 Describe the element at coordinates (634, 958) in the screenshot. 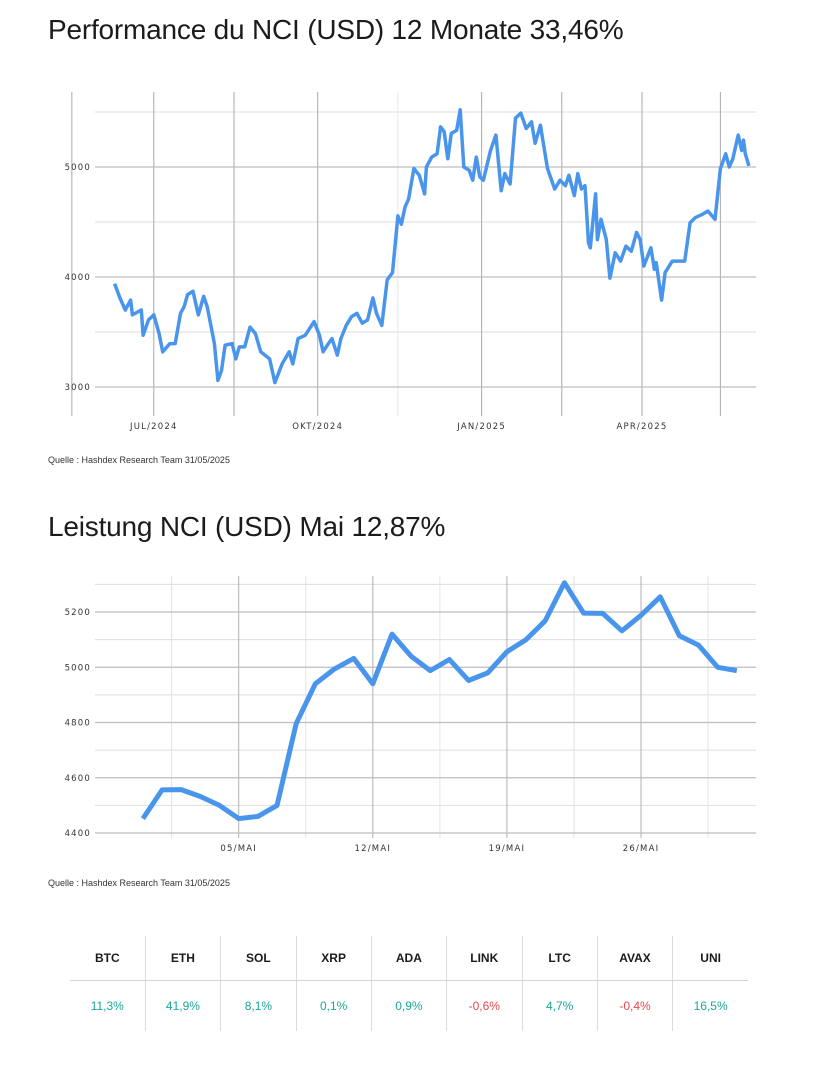

I see `column-header-avax: AVAX` at that location.